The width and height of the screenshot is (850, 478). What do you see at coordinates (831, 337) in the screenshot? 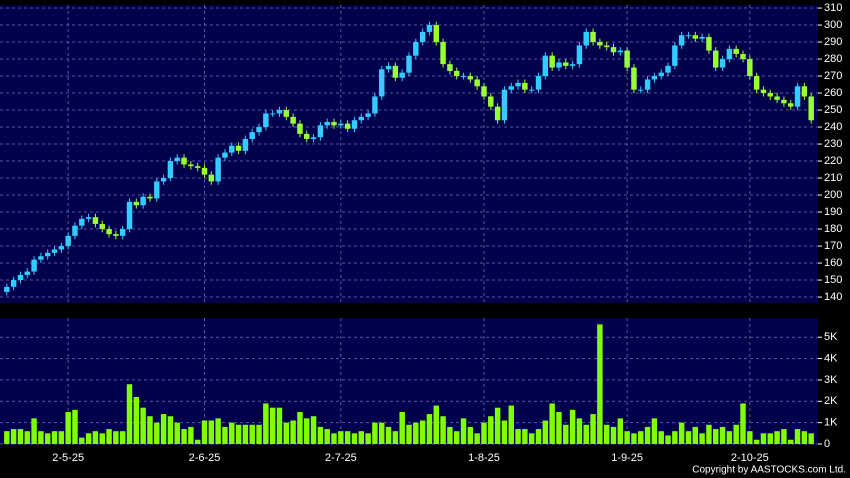
I see `y-tick-label: 5K` at bounding box center [831, 337].